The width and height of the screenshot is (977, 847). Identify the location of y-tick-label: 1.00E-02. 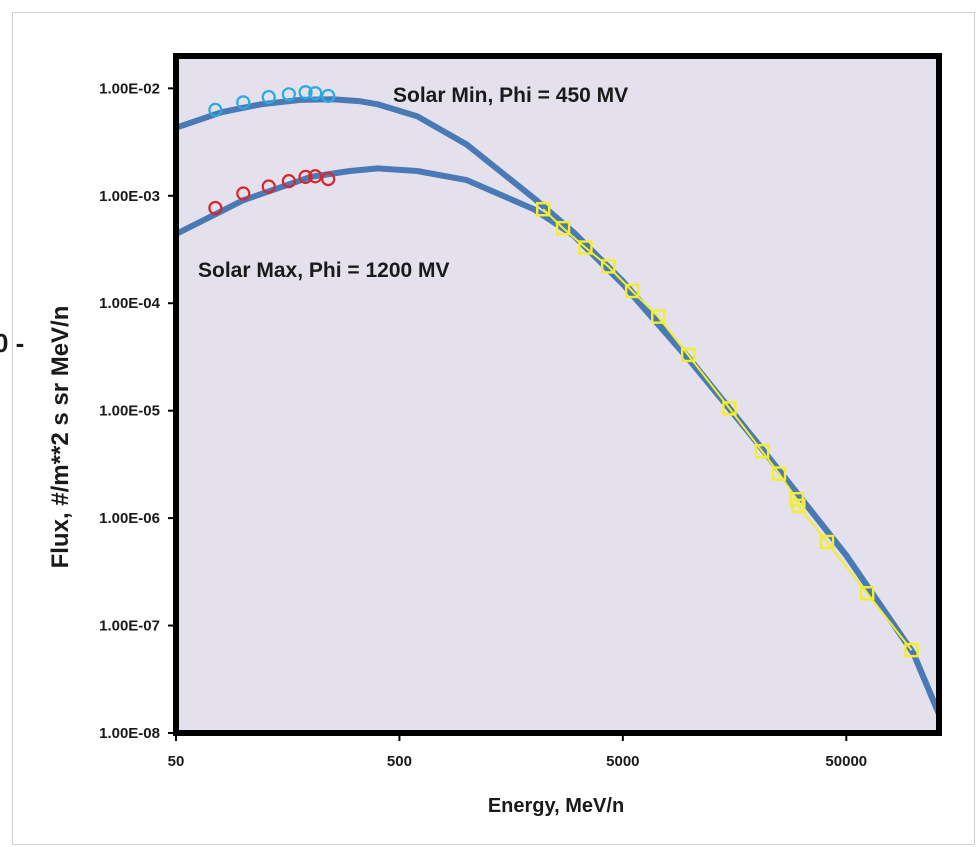
(129, 88).